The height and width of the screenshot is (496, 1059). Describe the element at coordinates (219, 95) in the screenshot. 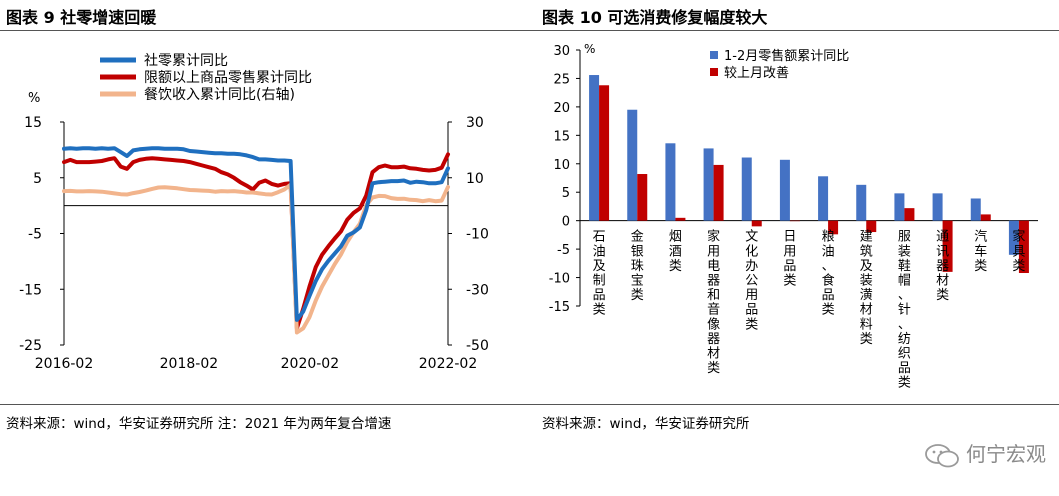

I see `legend-label: 餐饮收入累计同比(右轴)` at that location.